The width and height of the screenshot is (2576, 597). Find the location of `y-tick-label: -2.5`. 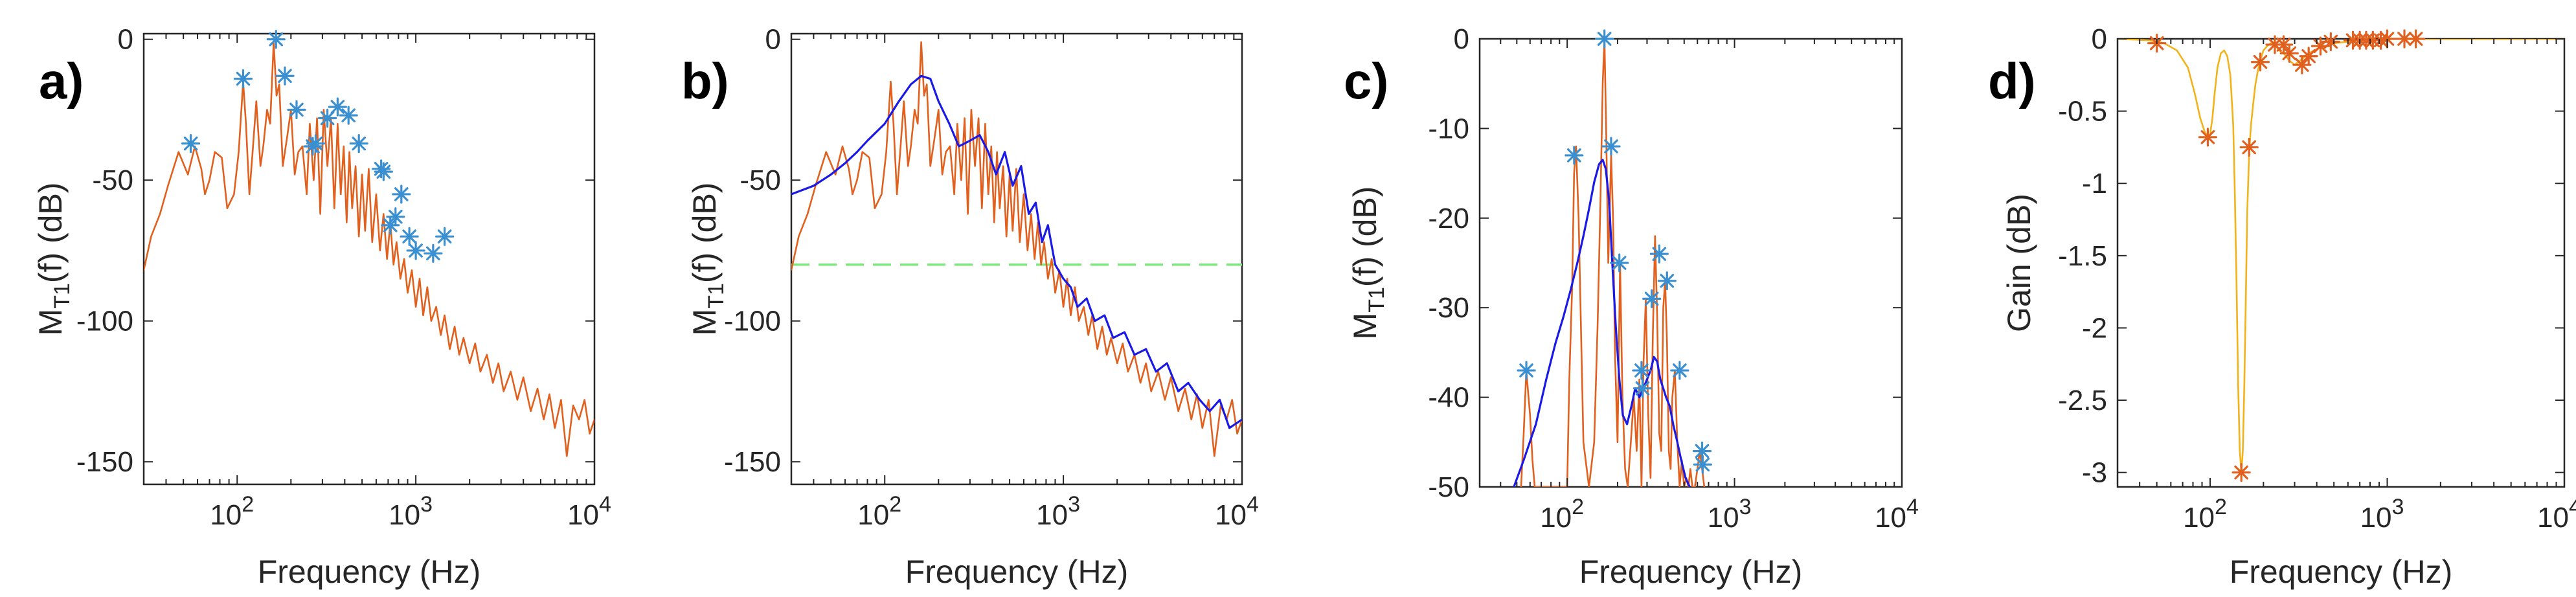

y-tick-label: -2.5 is located at coordinates (2082, 401).